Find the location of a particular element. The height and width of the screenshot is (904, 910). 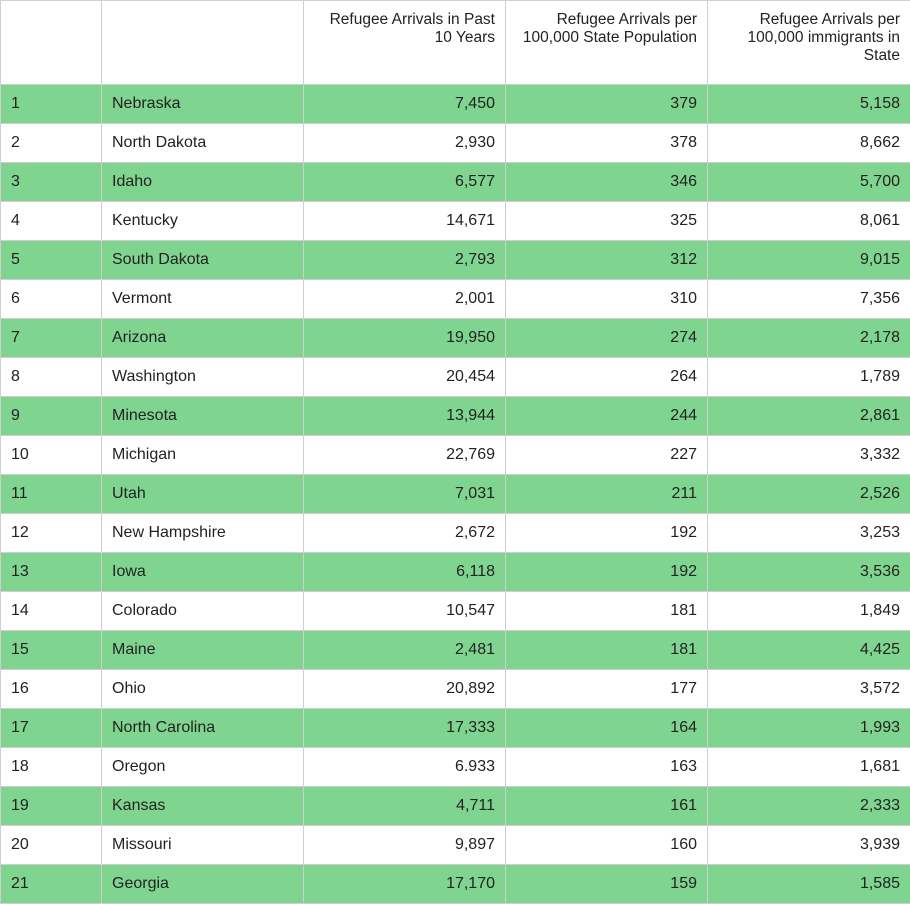

rank-cell: 18 is located at coordinates (51, 767).